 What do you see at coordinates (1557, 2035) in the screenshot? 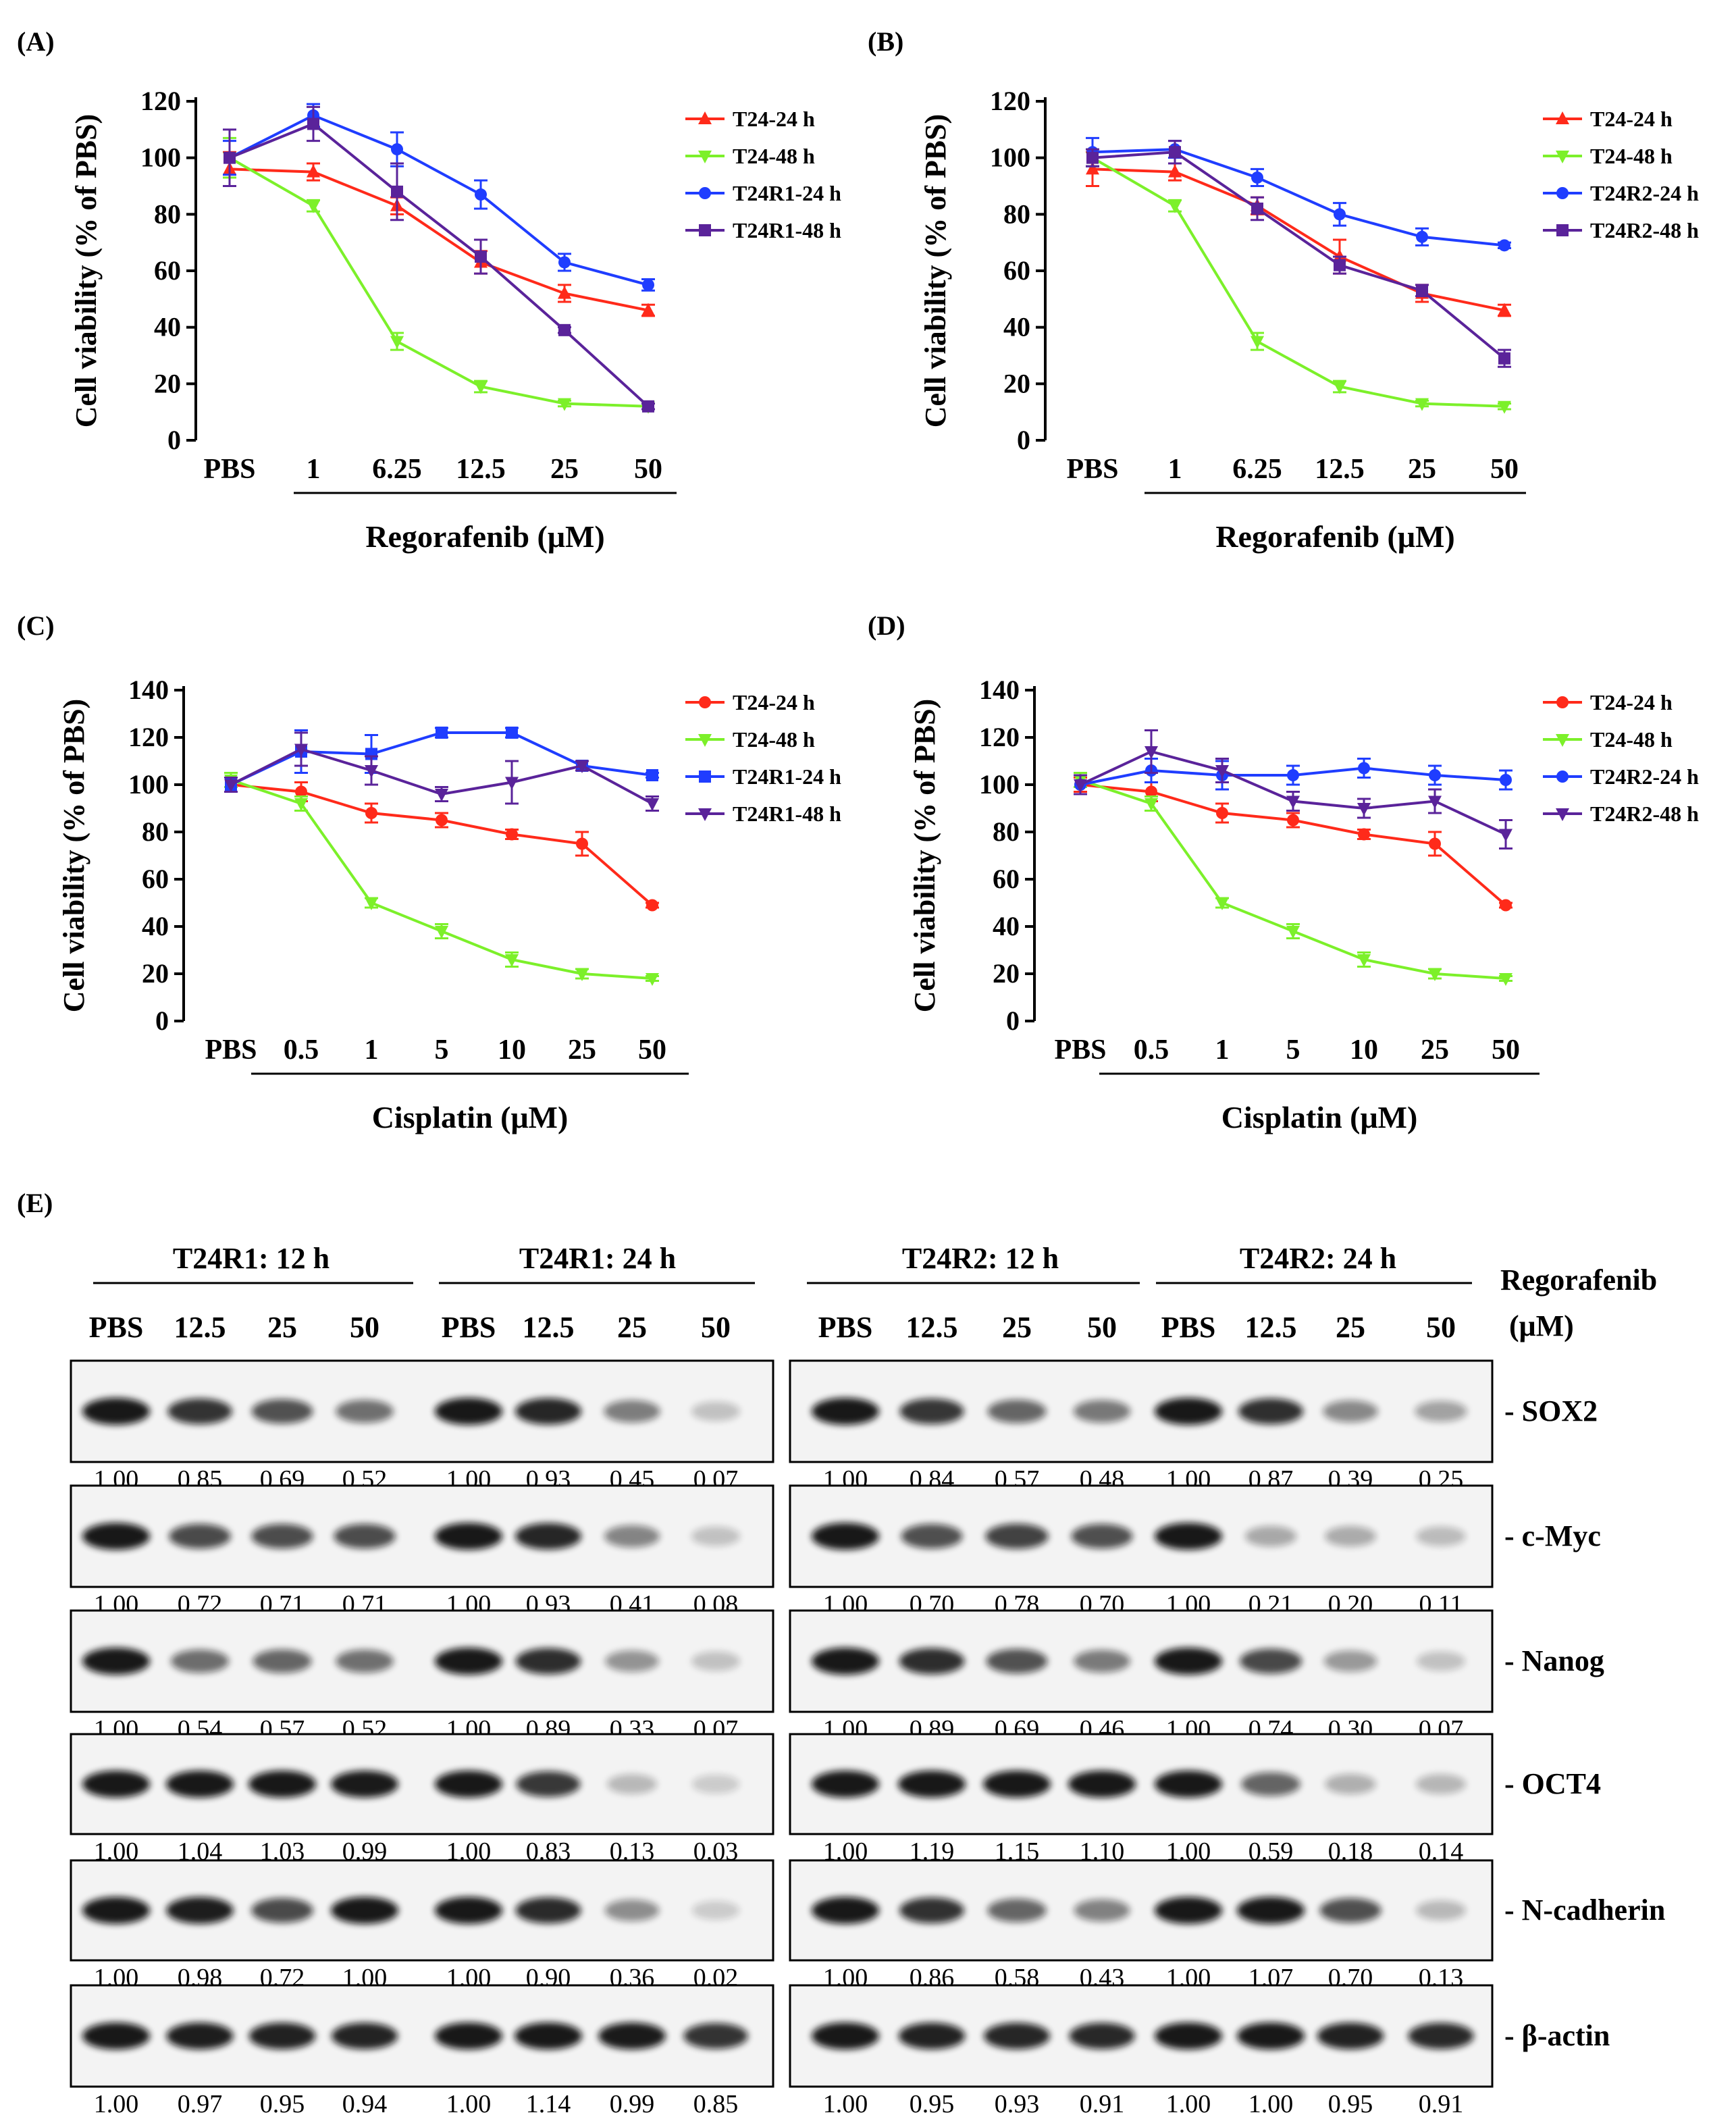
I see `protein-label: - β-actin` at bounding box center [1557, 2035].